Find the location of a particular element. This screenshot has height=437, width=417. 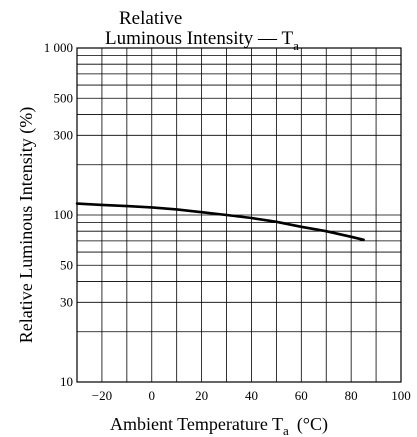

y-tick-label: 30 is located at coordinates (66, 301).